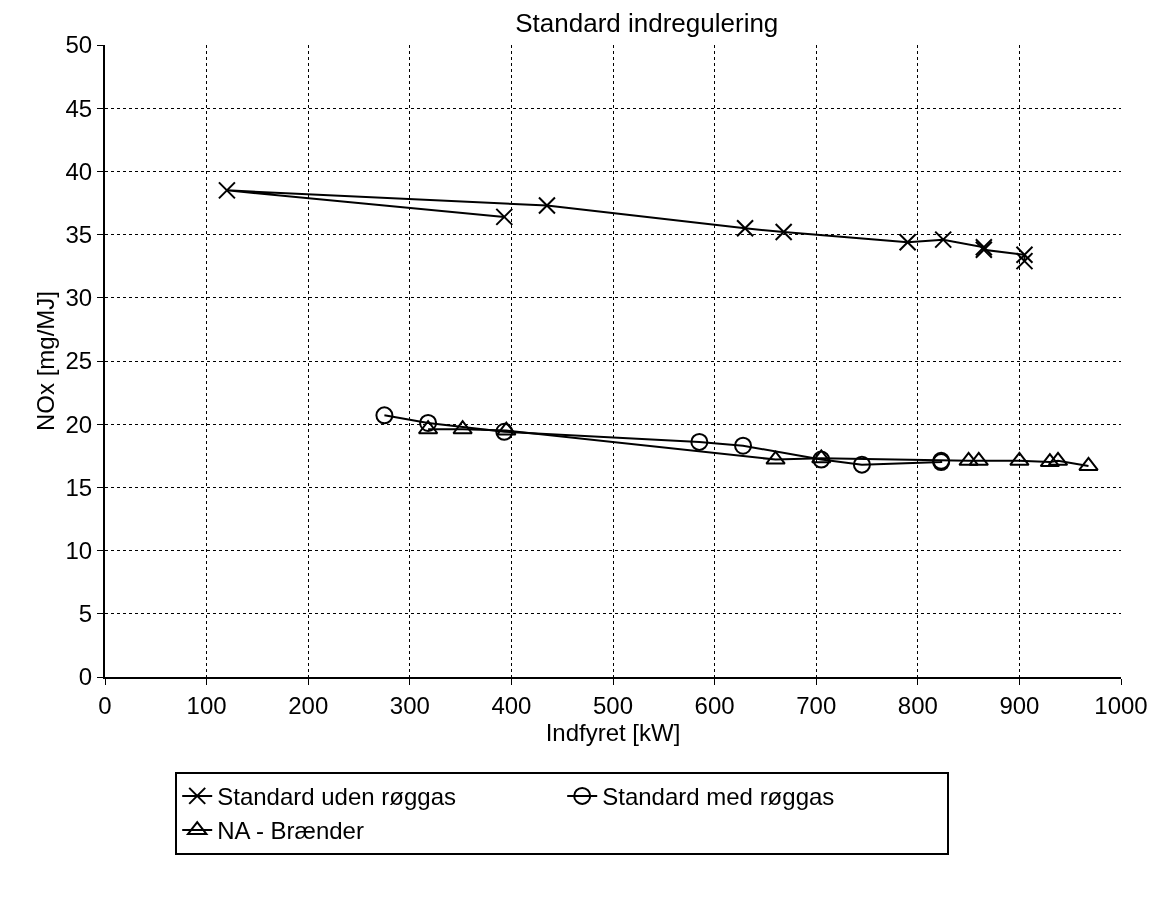 The image size is (1176, 917). Describe the element at coordinates (409, 705) in the screenshot. I see `x-tick-label: 300` at that location.